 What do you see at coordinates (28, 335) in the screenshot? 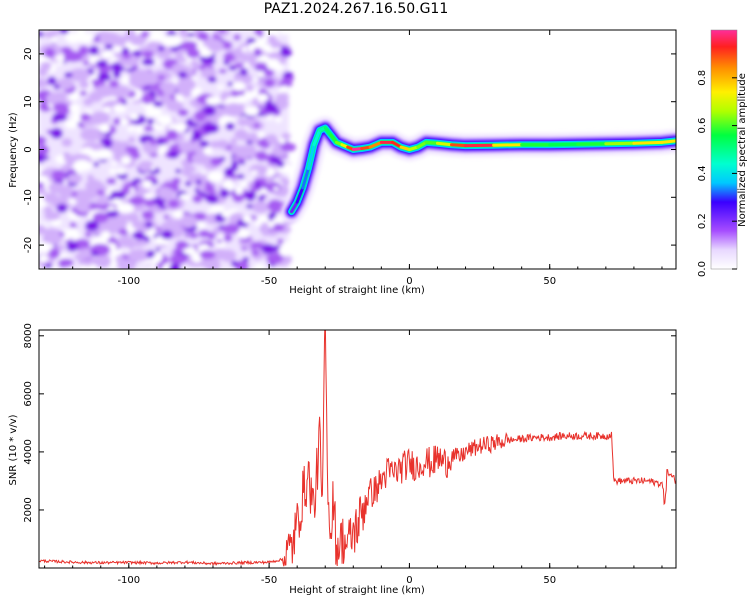
I see `y-tick-label: 8000` at bounding box center [28, 335].